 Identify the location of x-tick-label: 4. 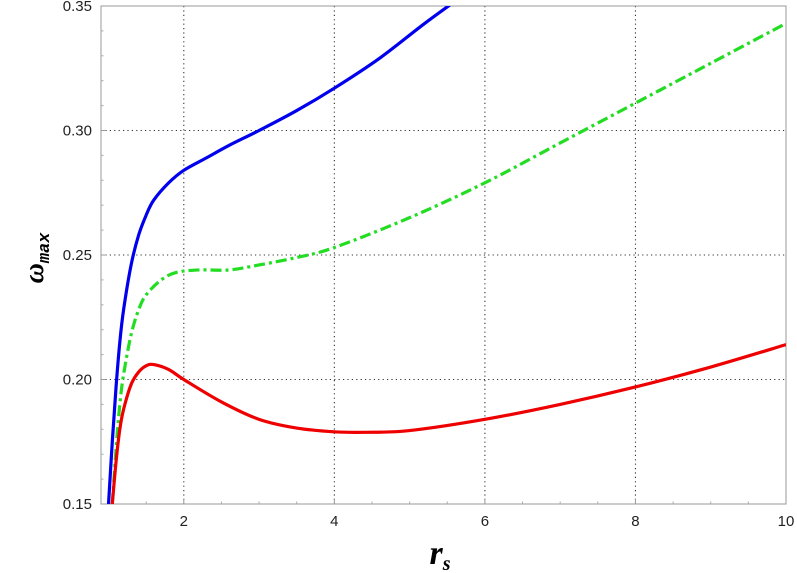
(334, 521).